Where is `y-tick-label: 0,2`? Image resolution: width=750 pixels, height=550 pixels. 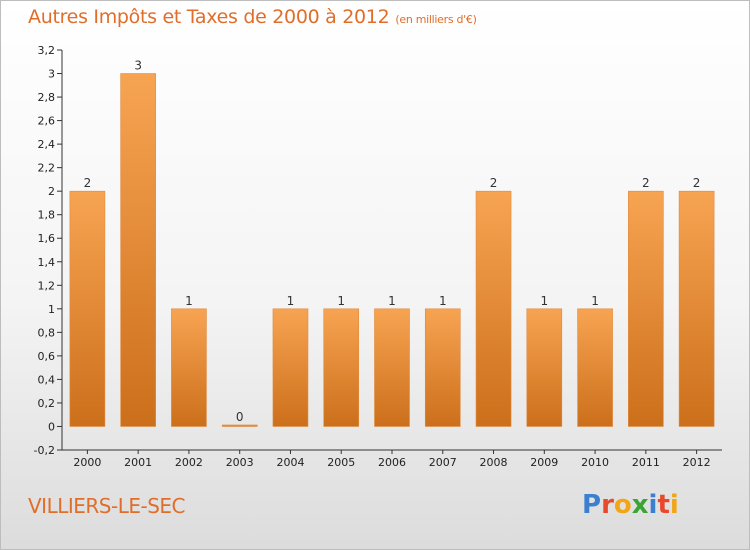 y-tick-label: 0,2 is located at coordinates (47, 403).